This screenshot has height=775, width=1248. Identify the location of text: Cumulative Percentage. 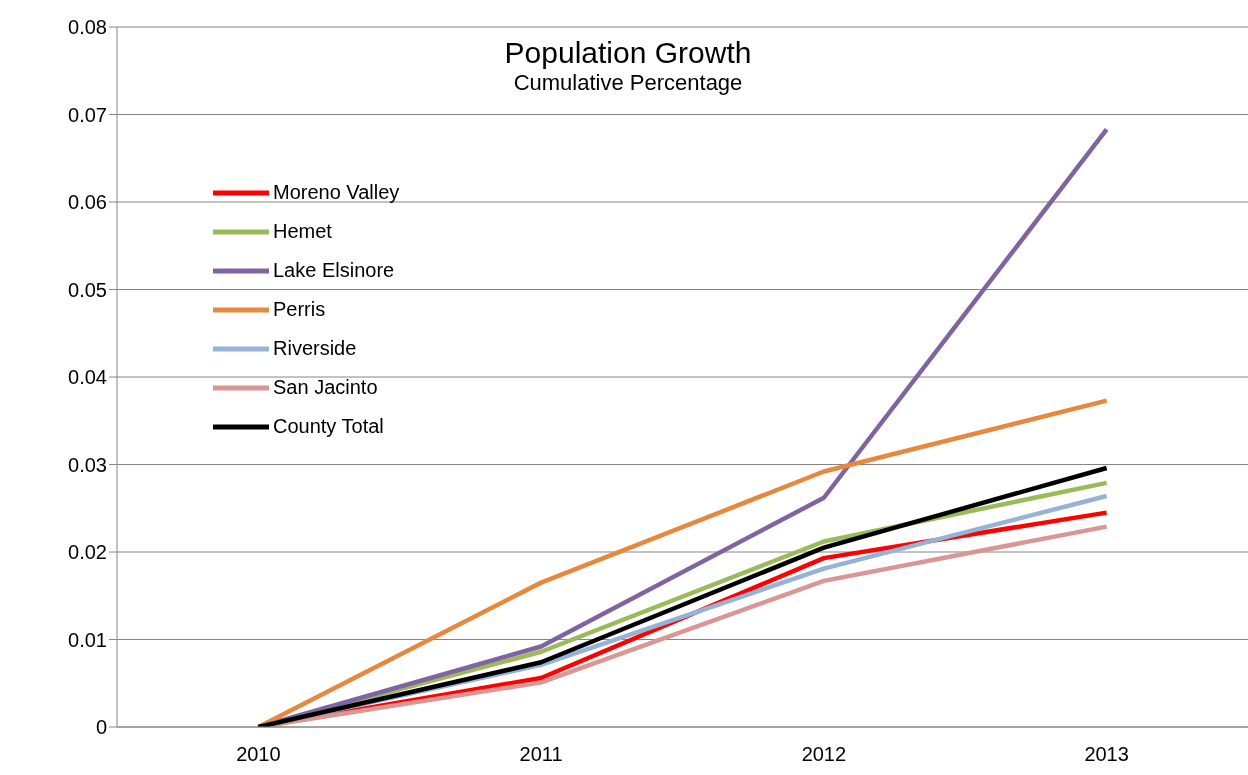
(628, 83).